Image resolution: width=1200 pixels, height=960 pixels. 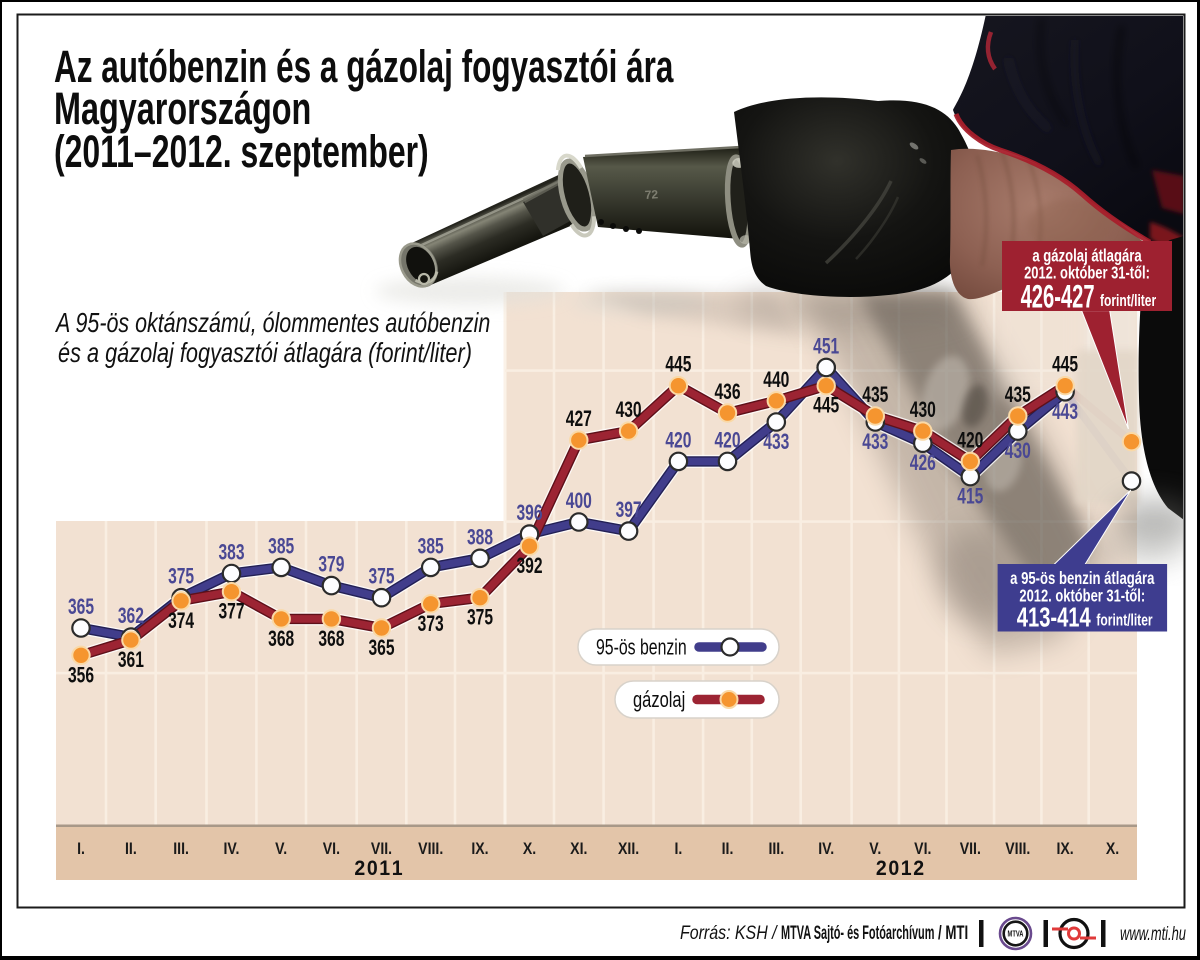 I want to click on svg-text: 388, so click(x=480, y=538).